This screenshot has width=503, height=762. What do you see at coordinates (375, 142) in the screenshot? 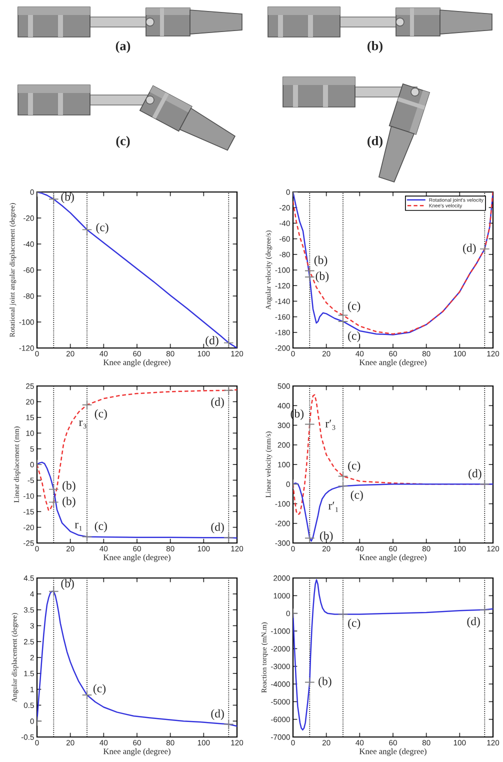
I see `text: (d)` at bounding box center [375, 142].